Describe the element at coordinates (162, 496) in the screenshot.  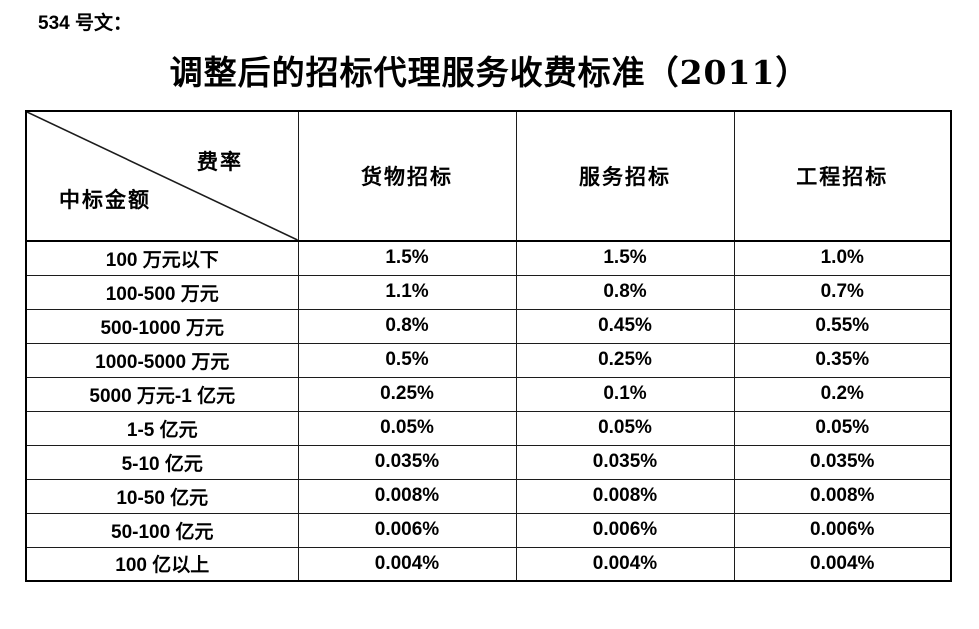
I see `amount-tier-label: 10-50 亿元` at that location.